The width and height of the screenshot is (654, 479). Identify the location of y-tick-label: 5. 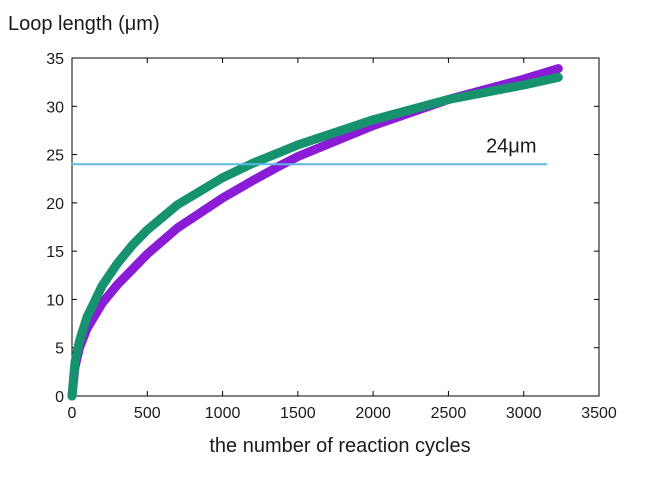
(59, 349).